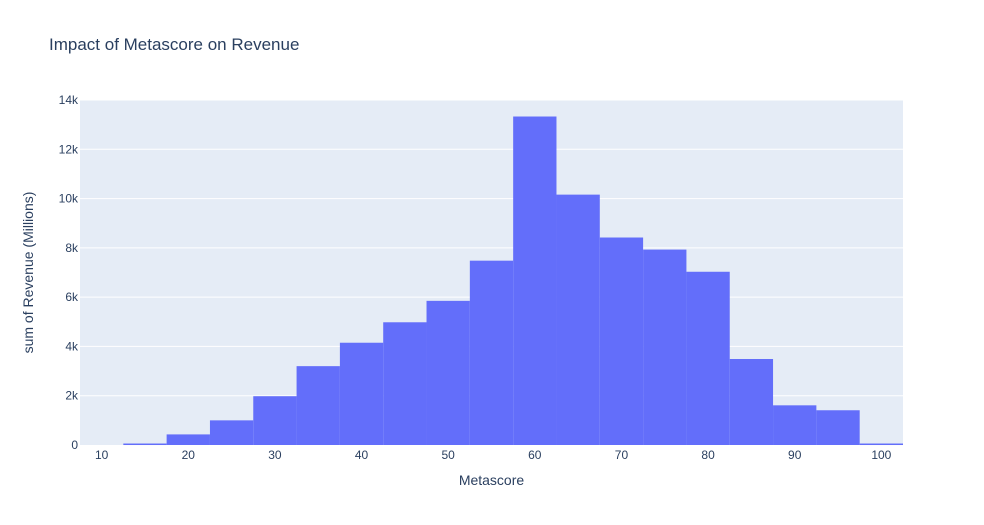  I want to click on x-tick-label: 70, so click(622, 455).